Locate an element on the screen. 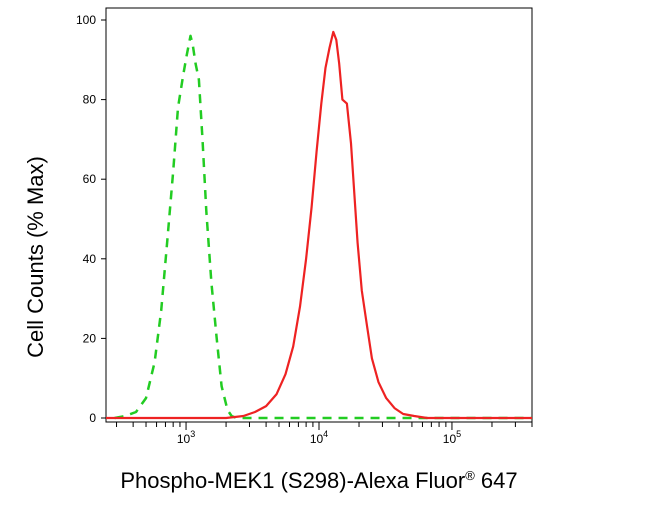  y-tick-label: 40 is located at coordinates (90, 259).